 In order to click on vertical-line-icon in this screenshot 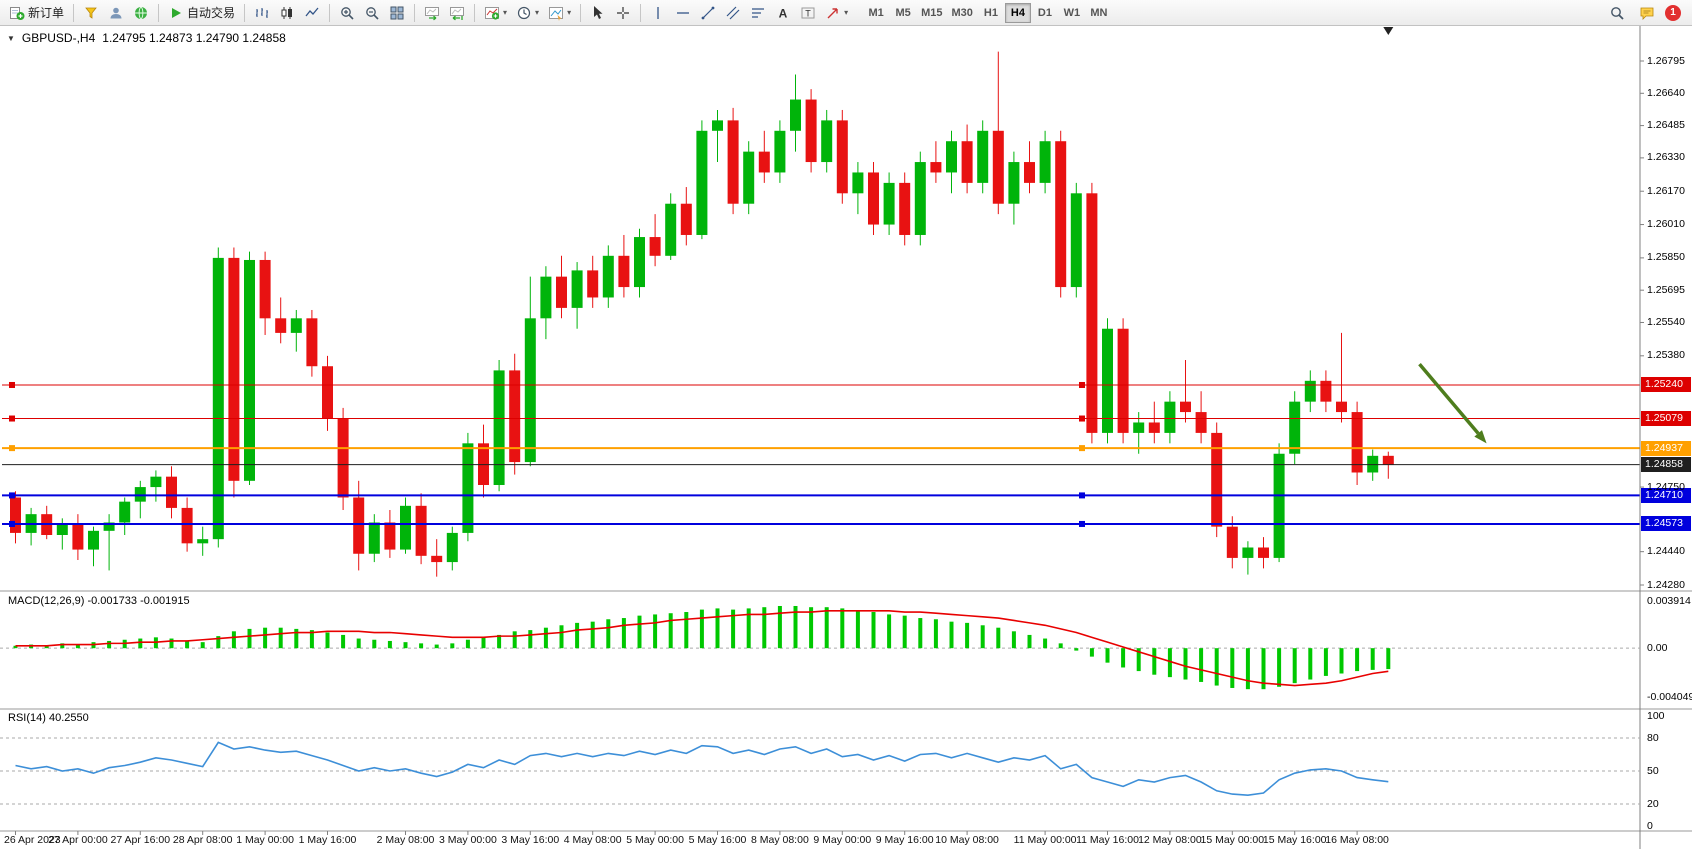, I will do `click(658, 12)`.